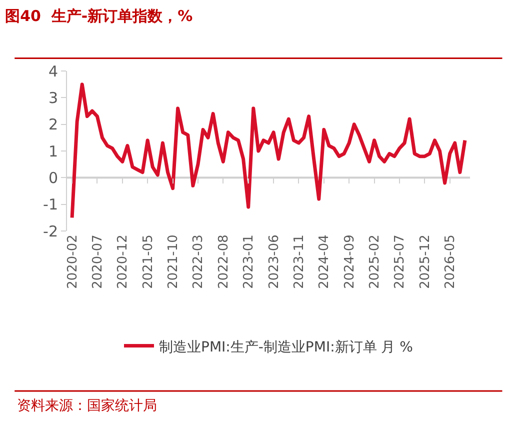 The width and height of the screenshot is (509, 426). I want to click on y-tick-label: 1, so click(53, 151).